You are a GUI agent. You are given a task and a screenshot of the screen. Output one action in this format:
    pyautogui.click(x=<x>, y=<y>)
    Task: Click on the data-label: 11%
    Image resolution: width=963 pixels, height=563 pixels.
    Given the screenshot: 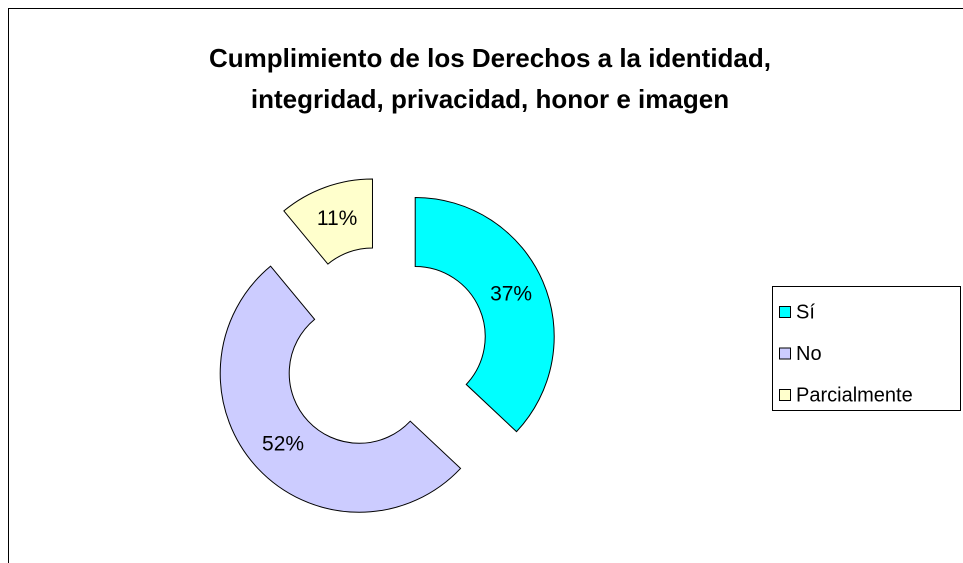 What is the action you would take?
    pyautogui.click(x=337, y=218)
    